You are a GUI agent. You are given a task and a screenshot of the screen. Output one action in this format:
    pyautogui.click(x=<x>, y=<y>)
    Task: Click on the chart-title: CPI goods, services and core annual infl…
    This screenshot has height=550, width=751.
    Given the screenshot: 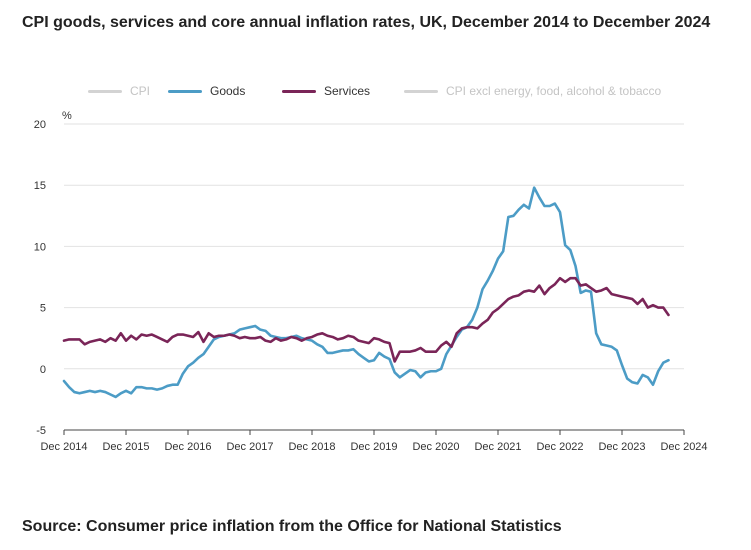 What is the action you would take?
    pyautogui.click(x=366, y=22)
    